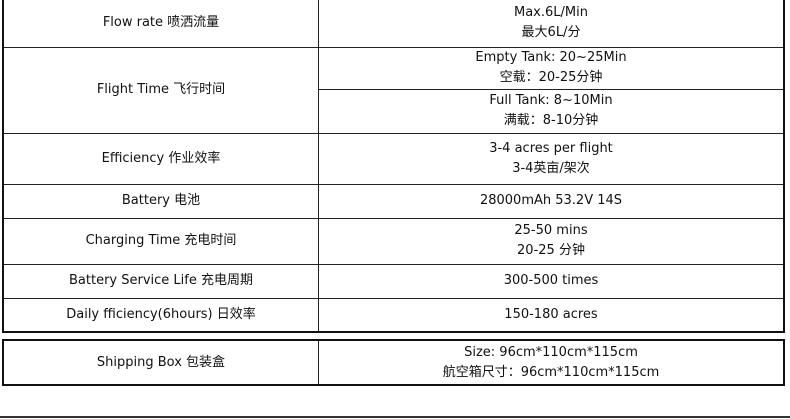 The height and width of the screenshot is (419, 790). Describe the element at coordinates (551, 57) in the screenshot. I see `value-line: Empty Tank: 20~25Min` at that location.